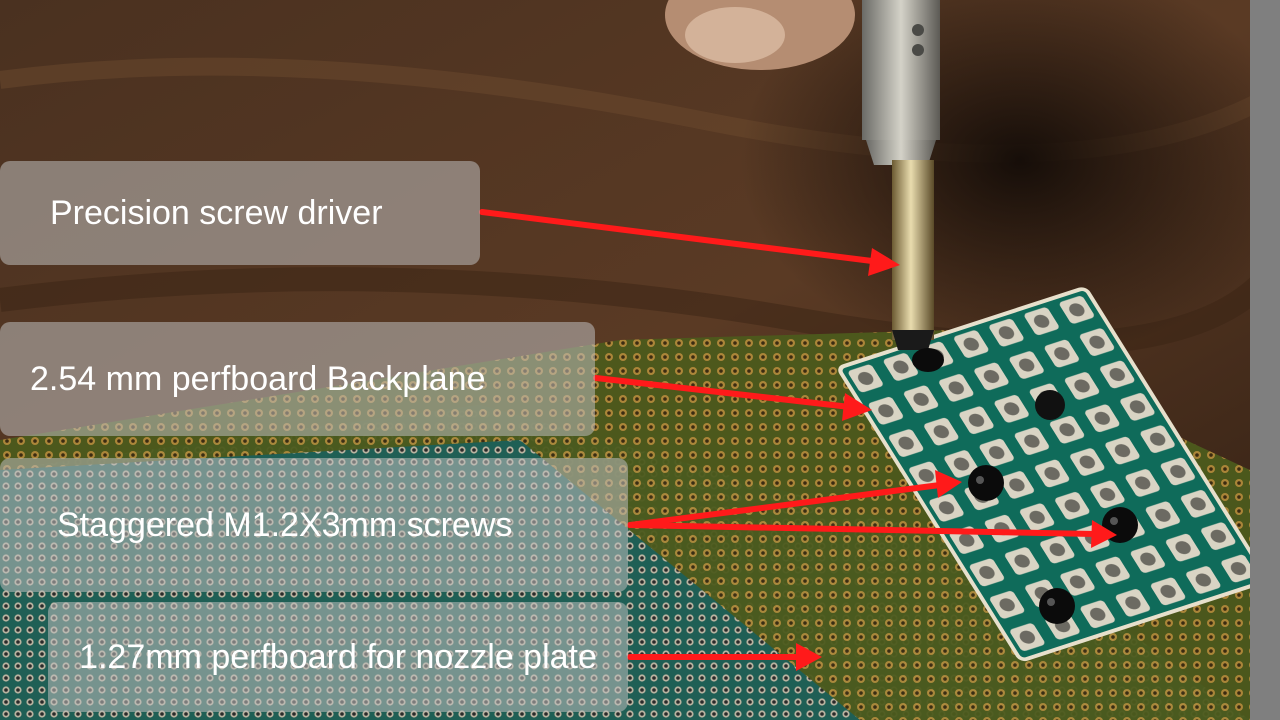 The width and height of the screenshot is (1280, 720). I want to click on label-text: 1.27mm perfboard for nozzle plate, so click(338, 656).